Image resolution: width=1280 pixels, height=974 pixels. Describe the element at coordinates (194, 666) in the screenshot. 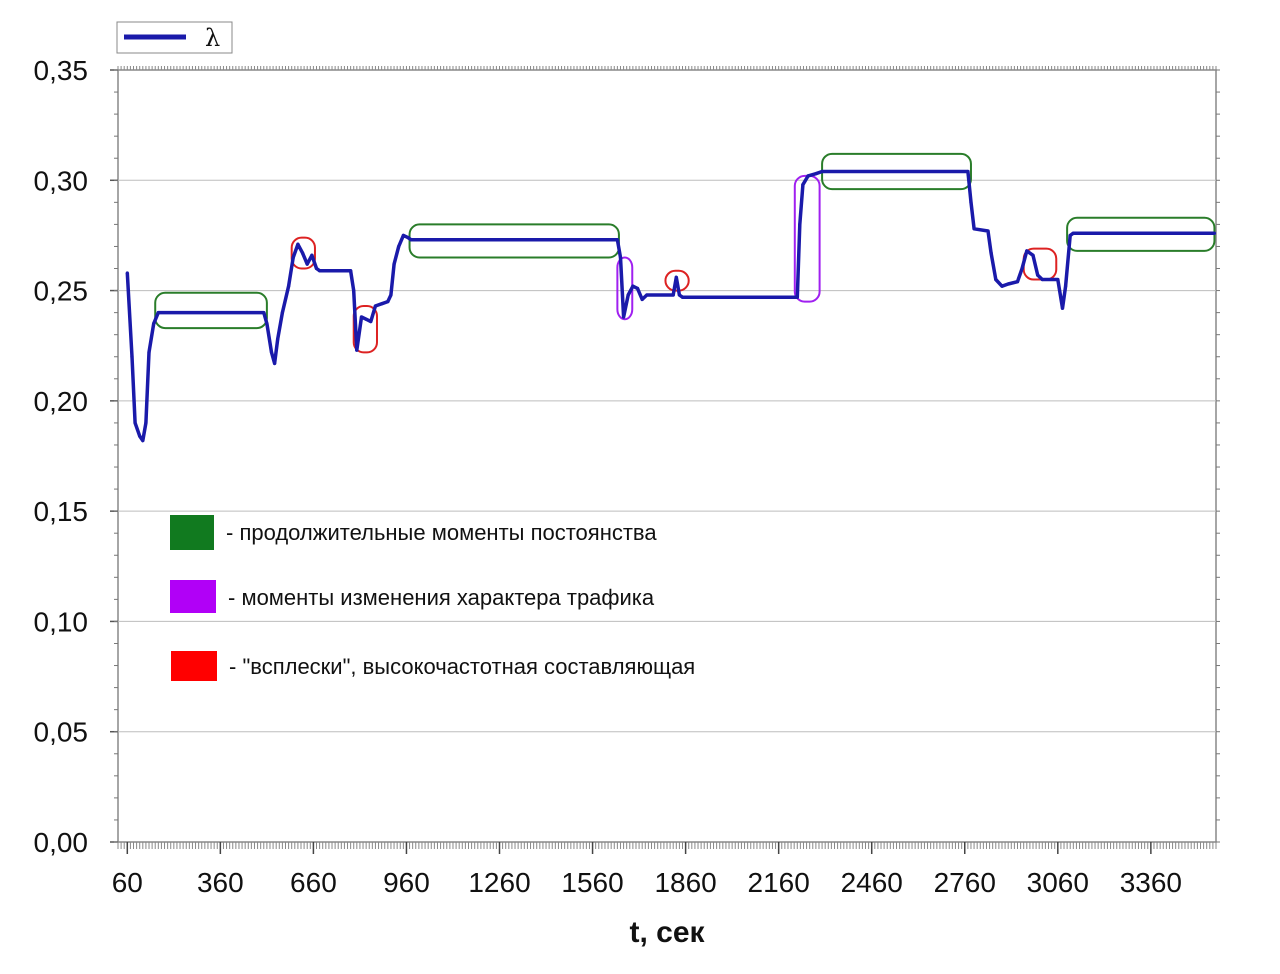

I see `annotation-swatch-burst` at that location.